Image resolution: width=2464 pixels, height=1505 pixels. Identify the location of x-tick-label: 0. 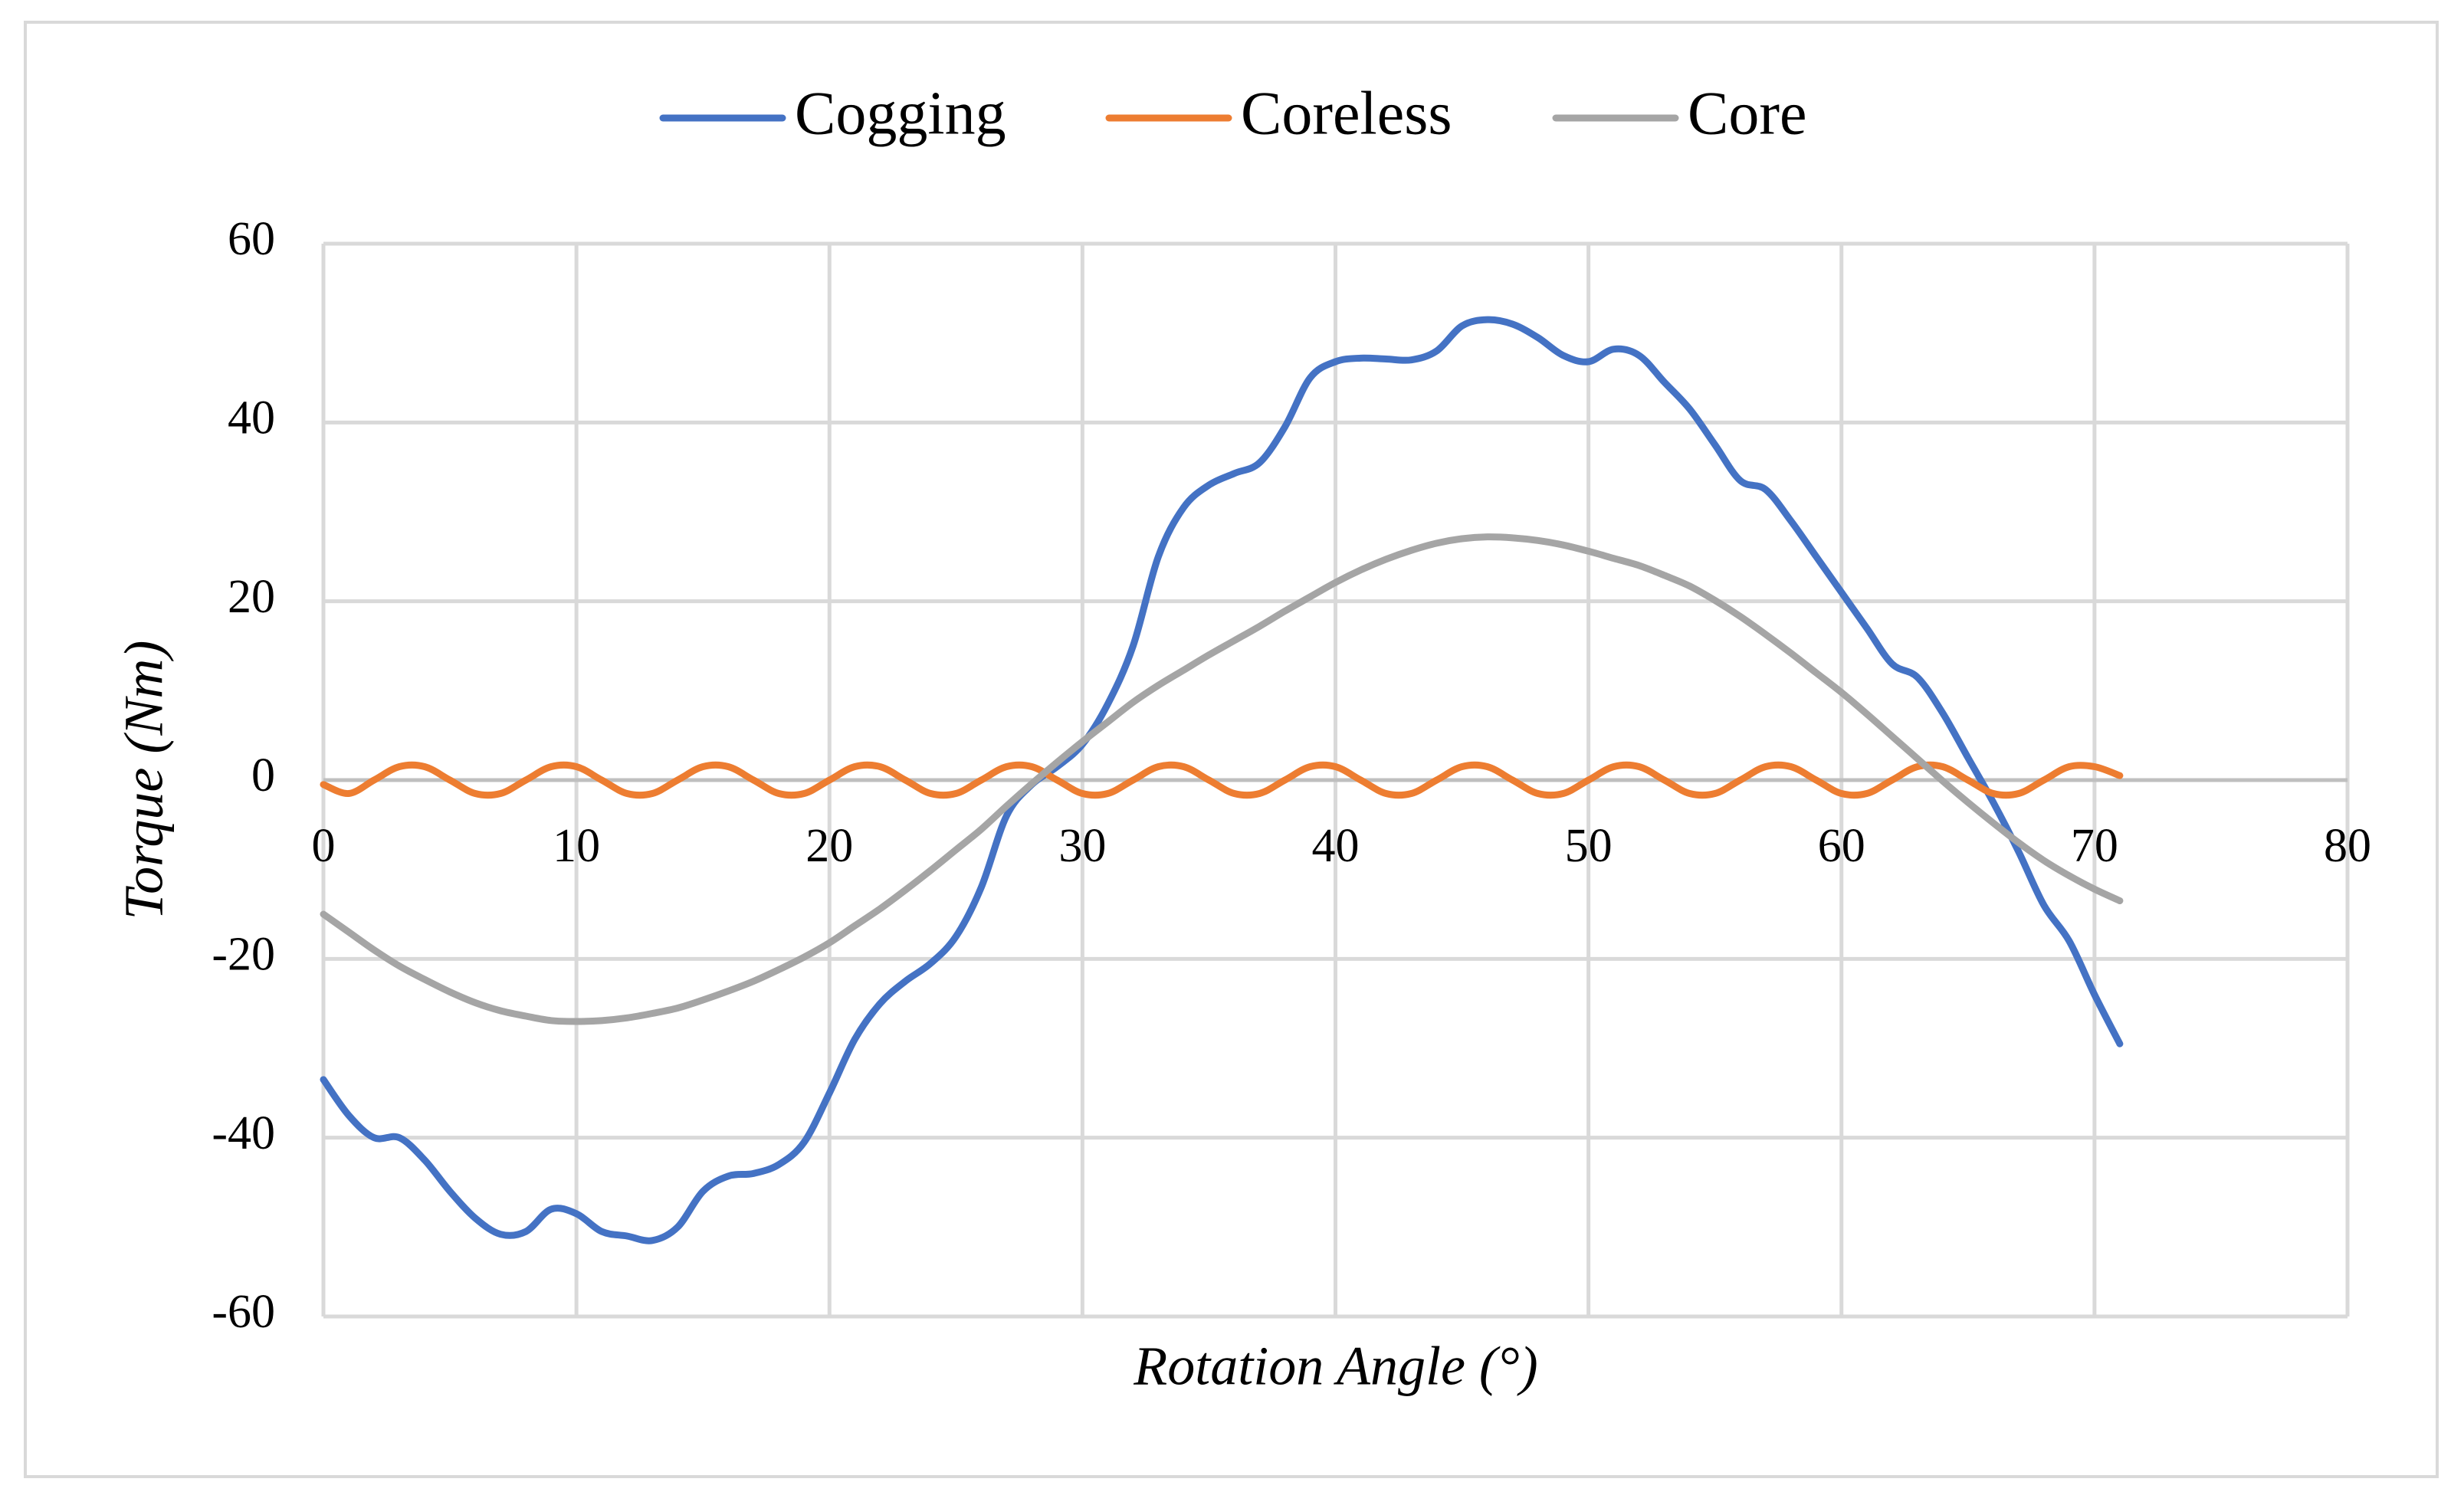
(324, 846).